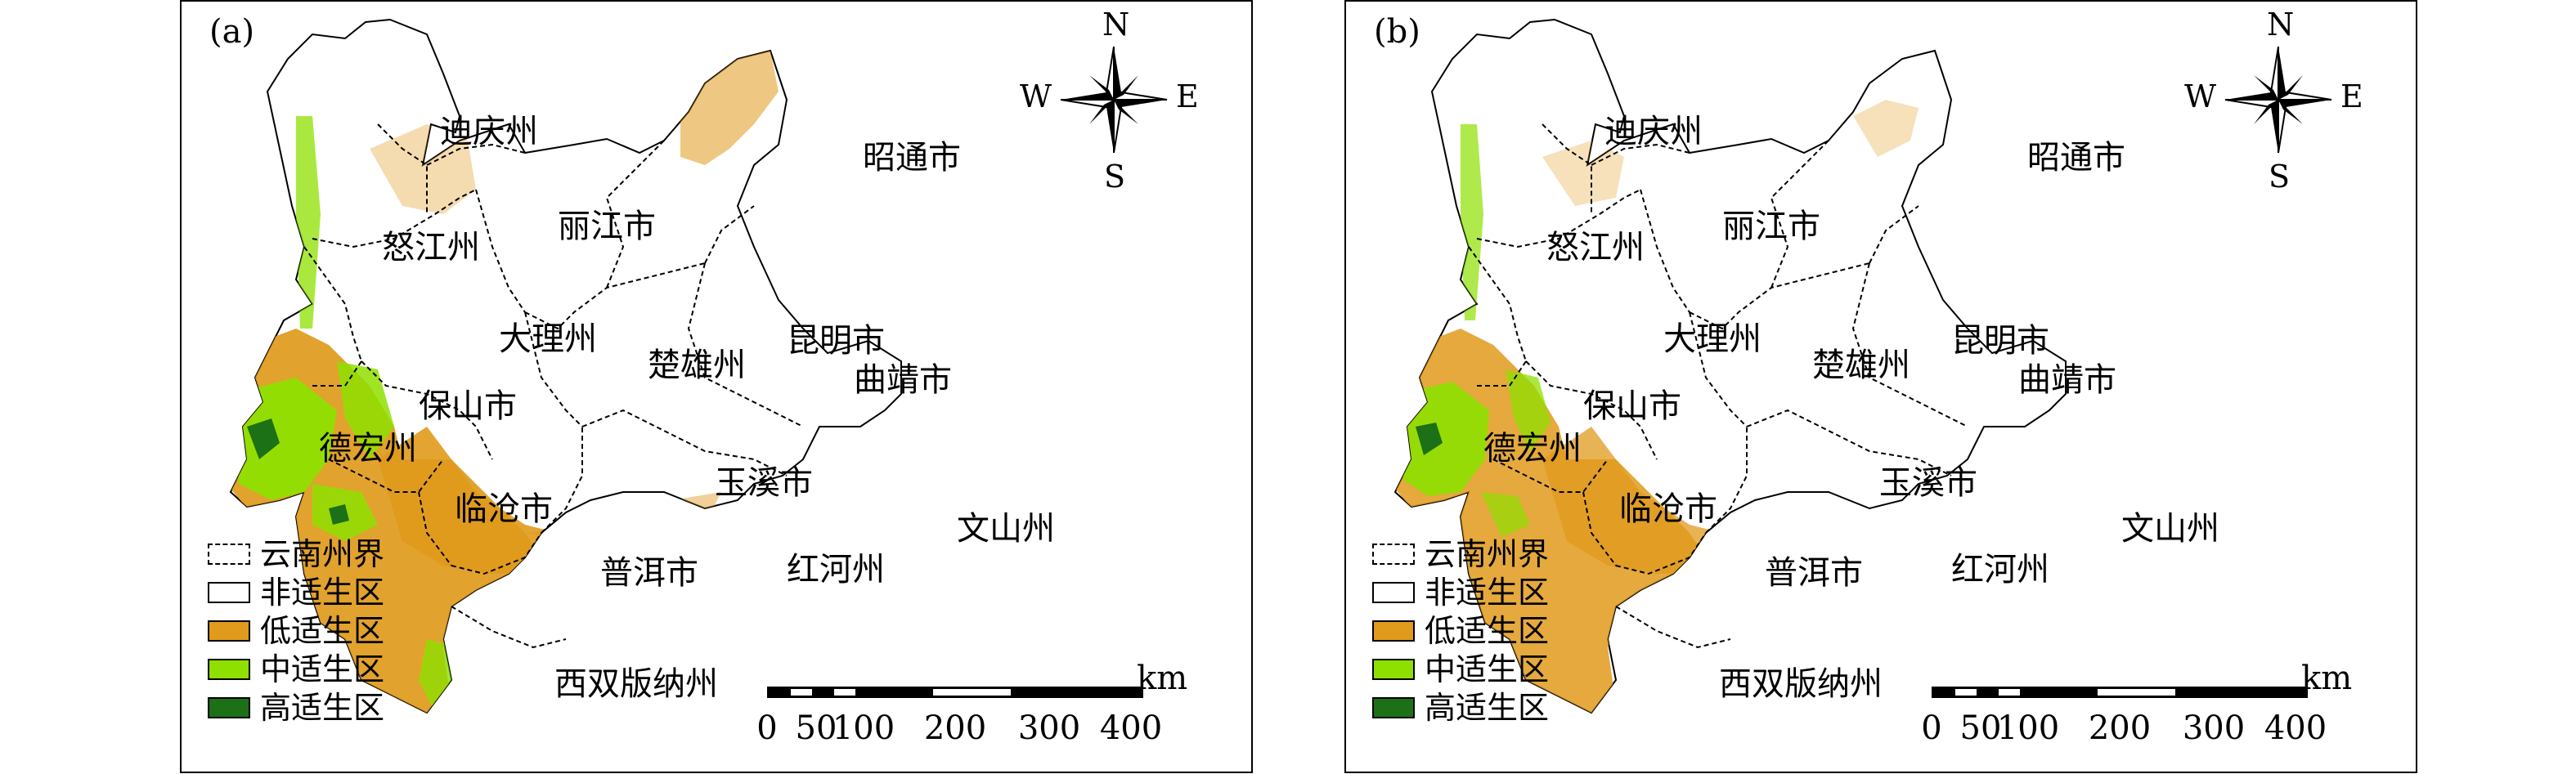  I want to click on moderate-suitability-nujiang-a, so click(308, 223).